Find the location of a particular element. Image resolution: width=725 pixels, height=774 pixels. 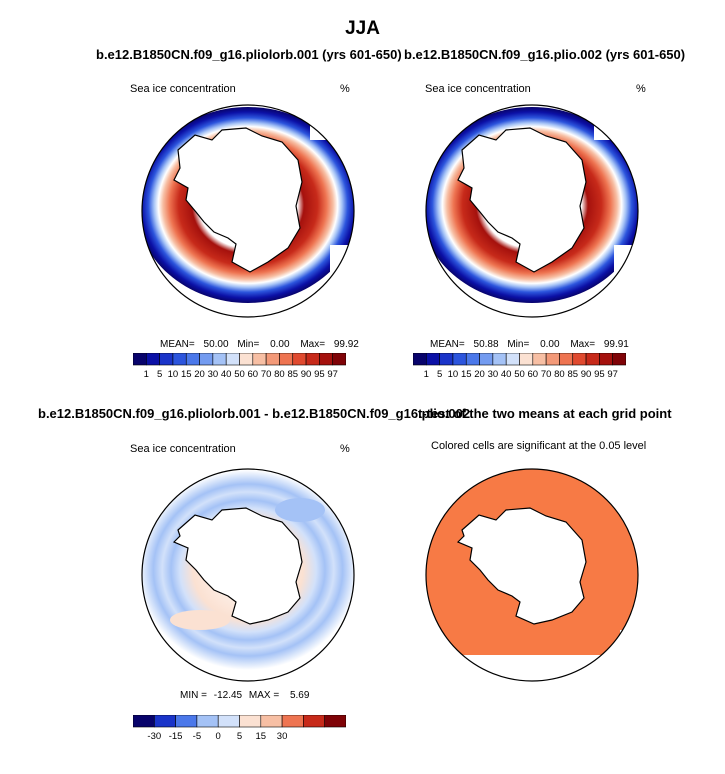

panel3-map-border is located at coordinates (248, 575).